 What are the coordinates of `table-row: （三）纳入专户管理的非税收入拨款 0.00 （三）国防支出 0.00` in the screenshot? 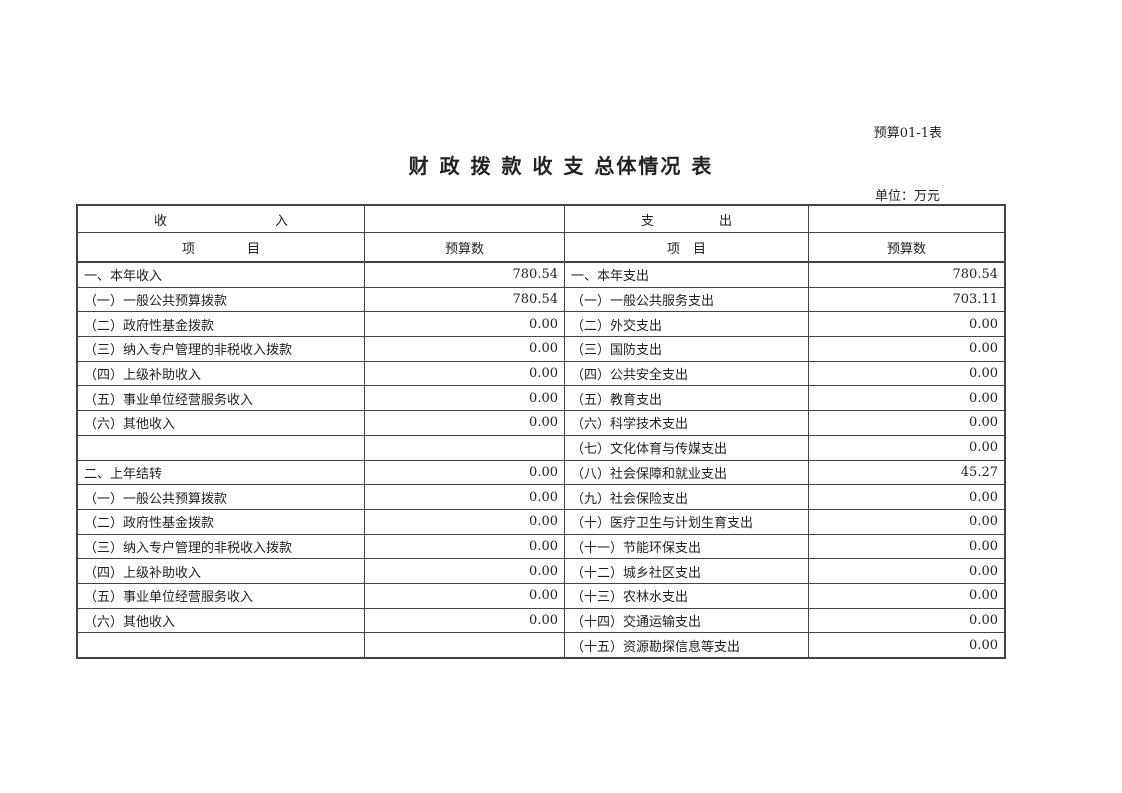 It's located at (541, 349).